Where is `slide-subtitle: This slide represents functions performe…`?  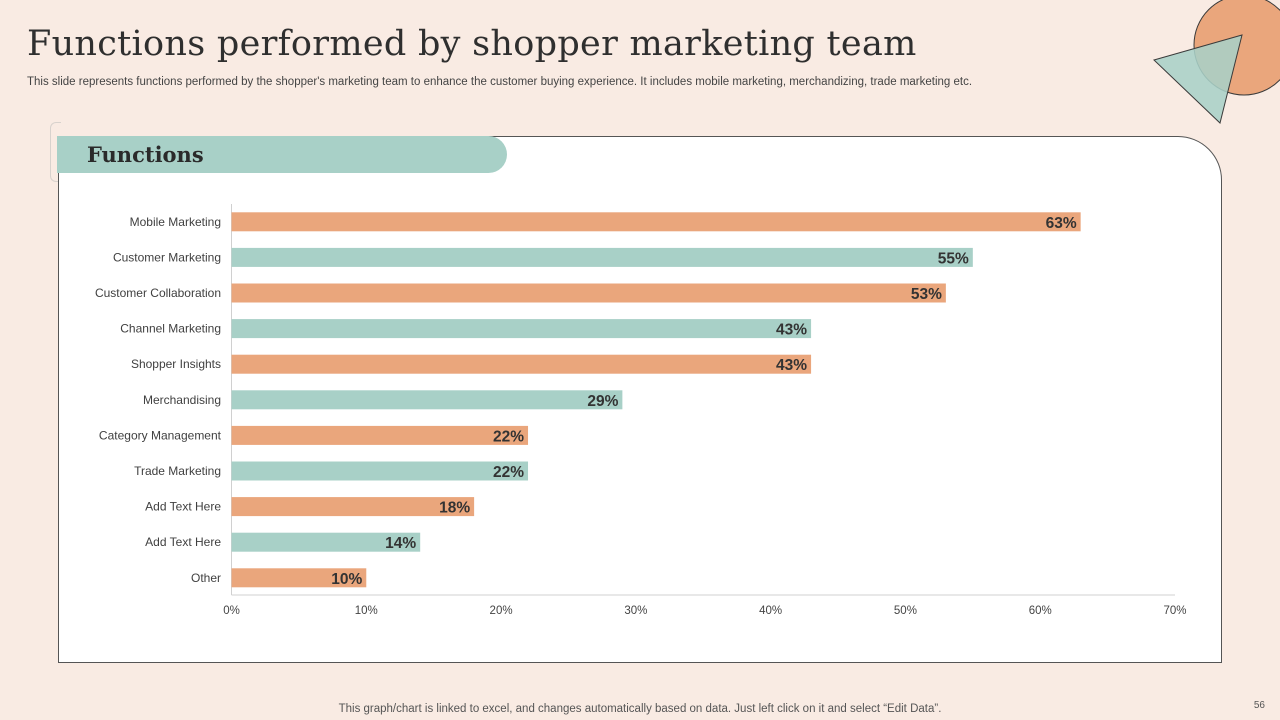 slide-subtitle: This slide represents functions performe… is located at coordinates (500, 82).